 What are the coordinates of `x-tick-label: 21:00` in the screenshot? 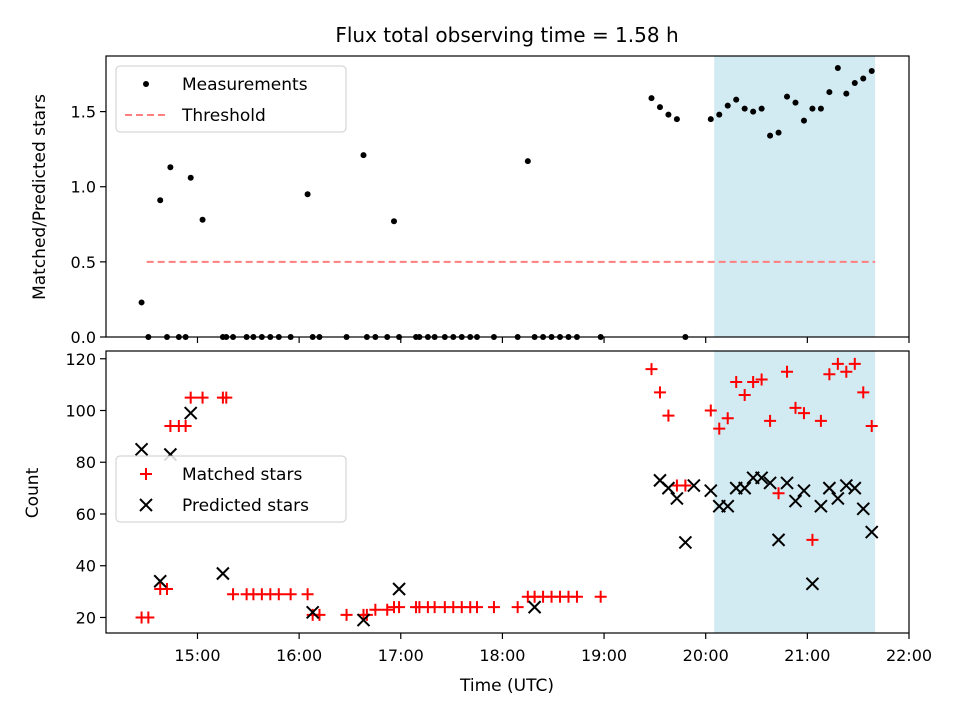 It's located at (807, 655).